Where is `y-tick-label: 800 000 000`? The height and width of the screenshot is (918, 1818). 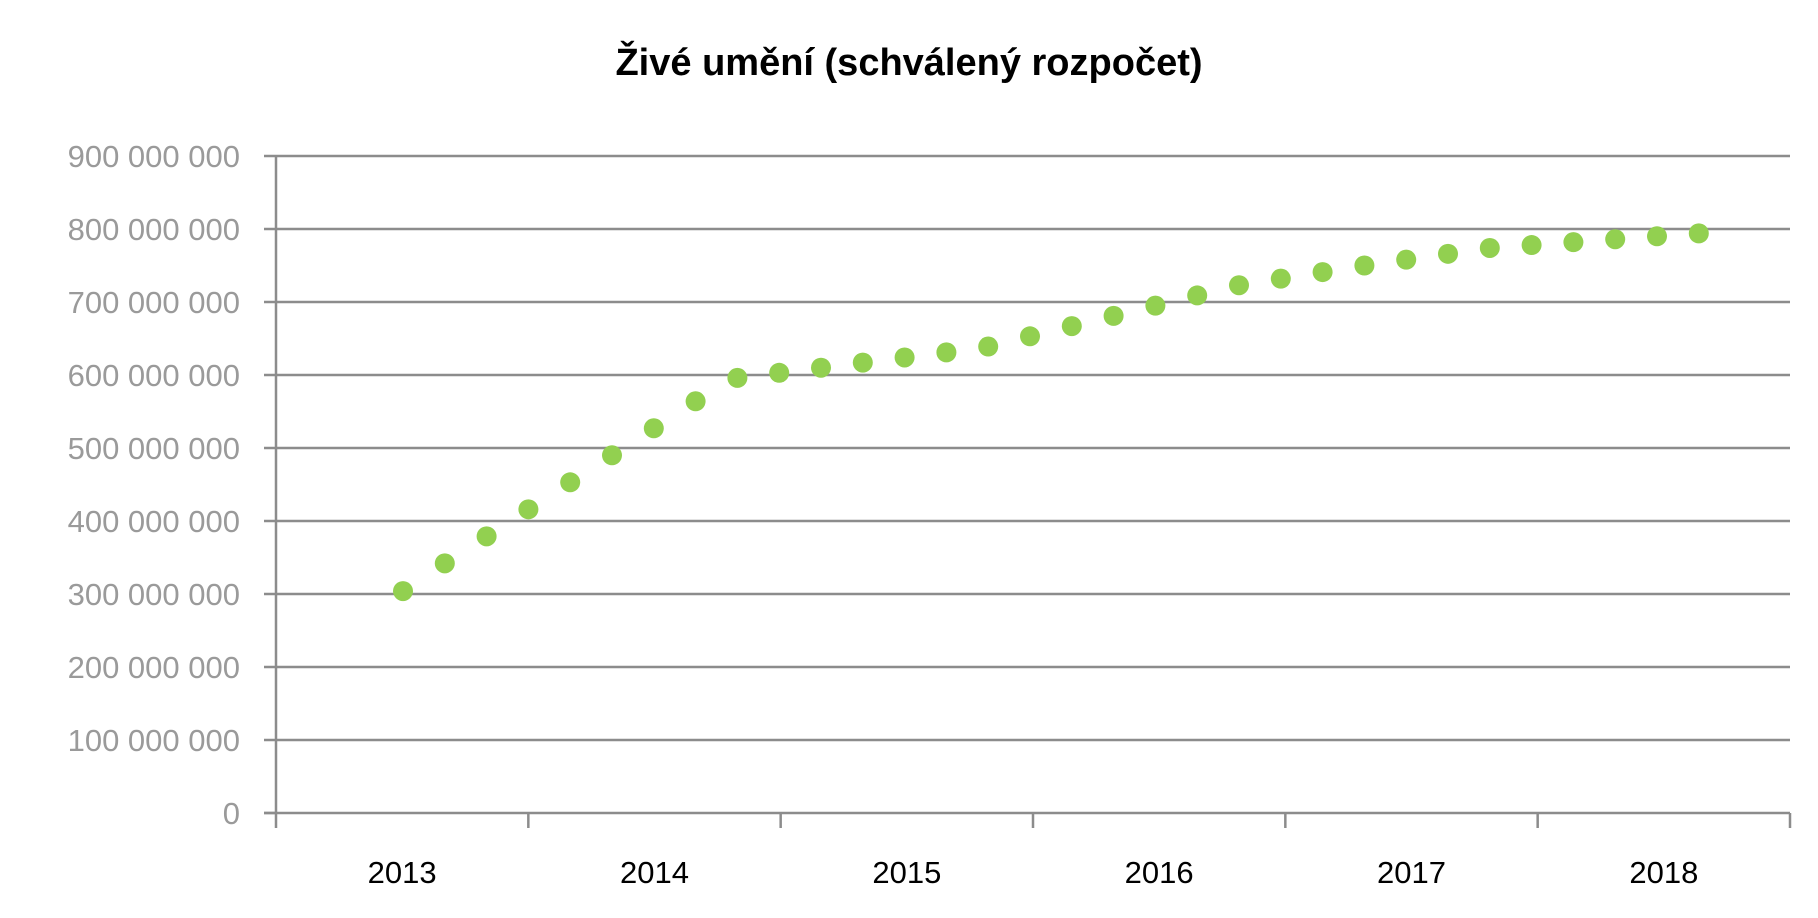
y-tick-label: 800 000 000 is located at coordinates (154, 229).